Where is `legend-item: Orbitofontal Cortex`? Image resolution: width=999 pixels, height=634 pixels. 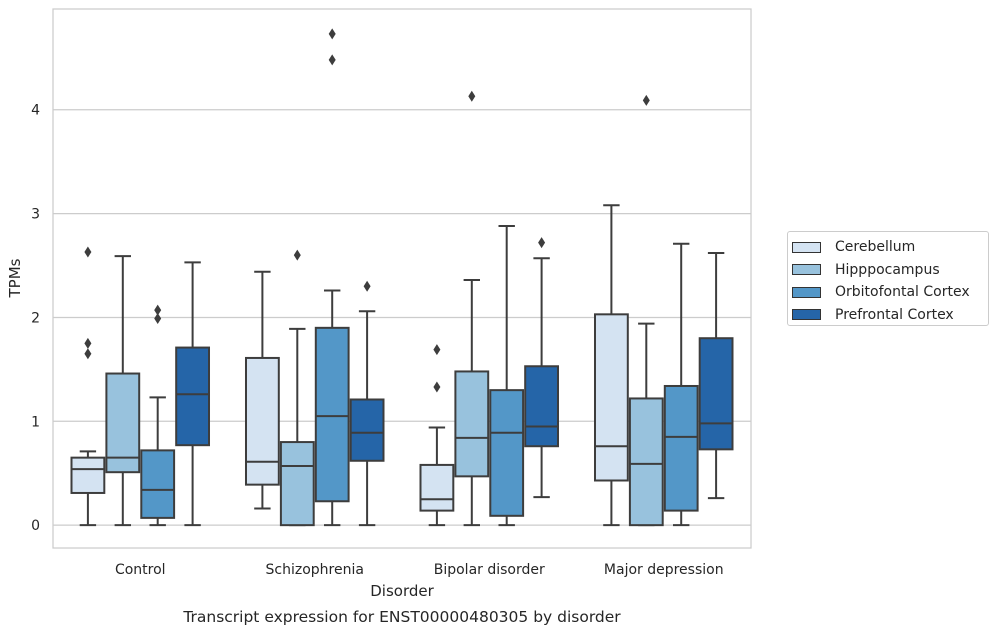
legend-item: Orbitofontal Cortex is located at coordinates (890, 292).